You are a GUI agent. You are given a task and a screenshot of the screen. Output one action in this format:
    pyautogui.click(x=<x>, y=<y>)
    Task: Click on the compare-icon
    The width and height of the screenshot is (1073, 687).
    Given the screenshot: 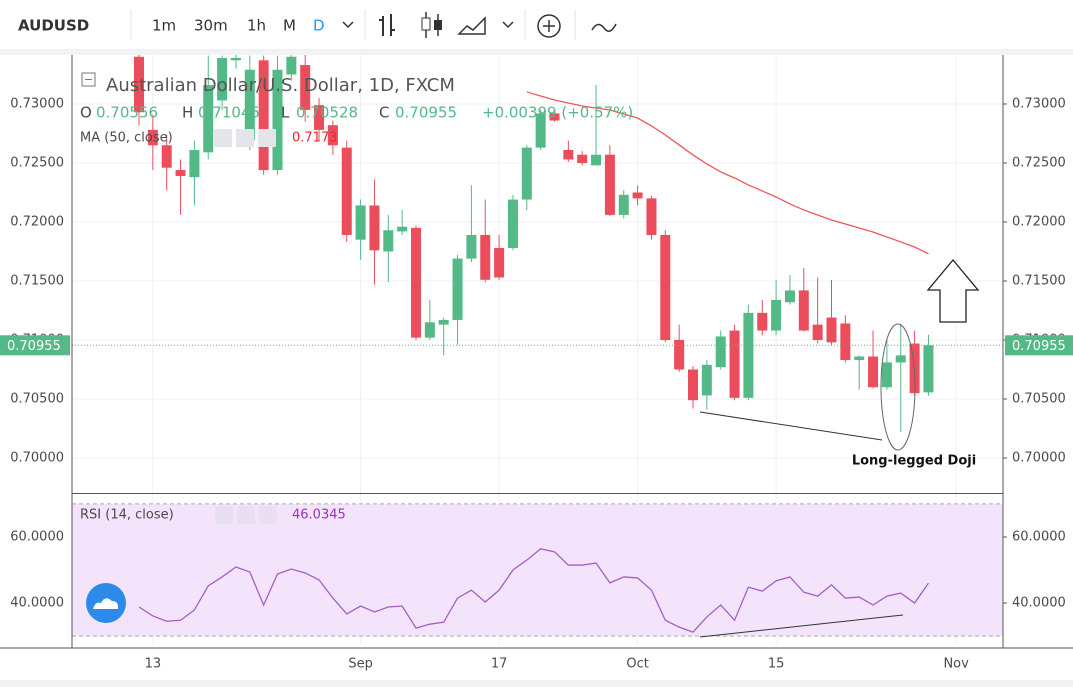 What is the action you would take?
    pyautogui.click(x=604, y=27)
    